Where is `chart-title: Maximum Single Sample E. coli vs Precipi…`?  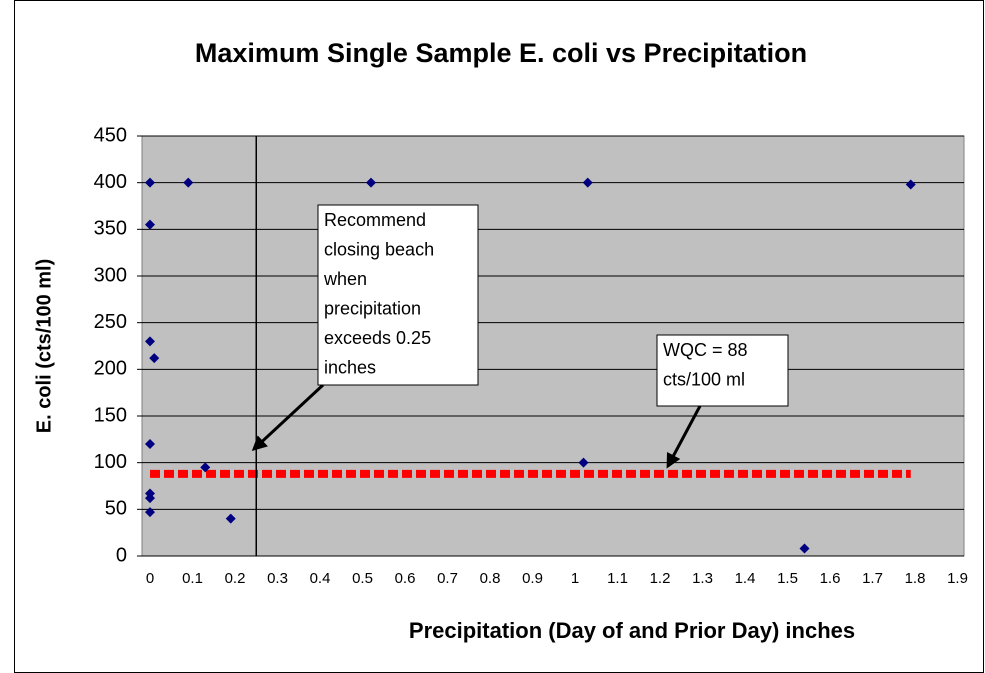
chart-title: Maximum Single Sample E. coli vs Precipi… is located at coordinates (501, 53).